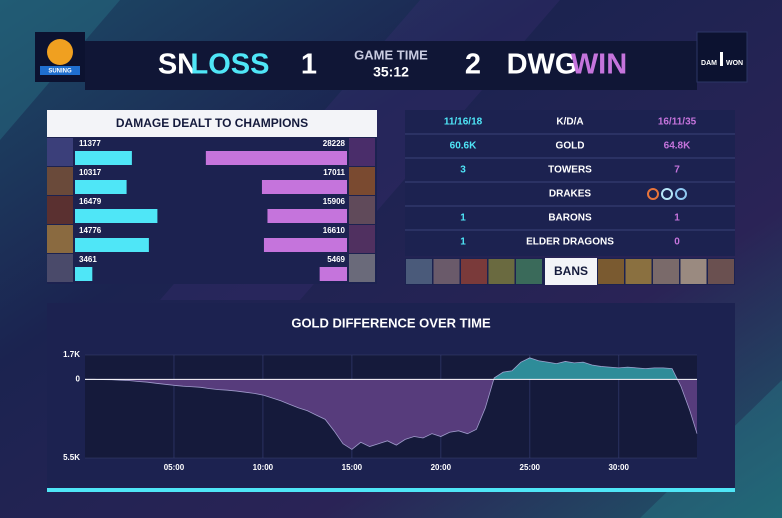 The image size is (782, 518). What do you see at coordinates (463, 146) in the screenshot?
I see `stat-left: 60.6K` at bounding box center [463, 146].